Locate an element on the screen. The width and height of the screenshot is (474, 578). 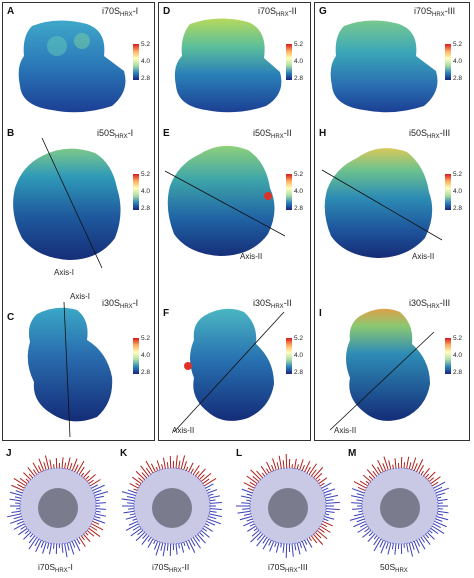
panel-a: A i70SHRX-I 5.2 4.0 2.8 is located at coordinates (78, 61).